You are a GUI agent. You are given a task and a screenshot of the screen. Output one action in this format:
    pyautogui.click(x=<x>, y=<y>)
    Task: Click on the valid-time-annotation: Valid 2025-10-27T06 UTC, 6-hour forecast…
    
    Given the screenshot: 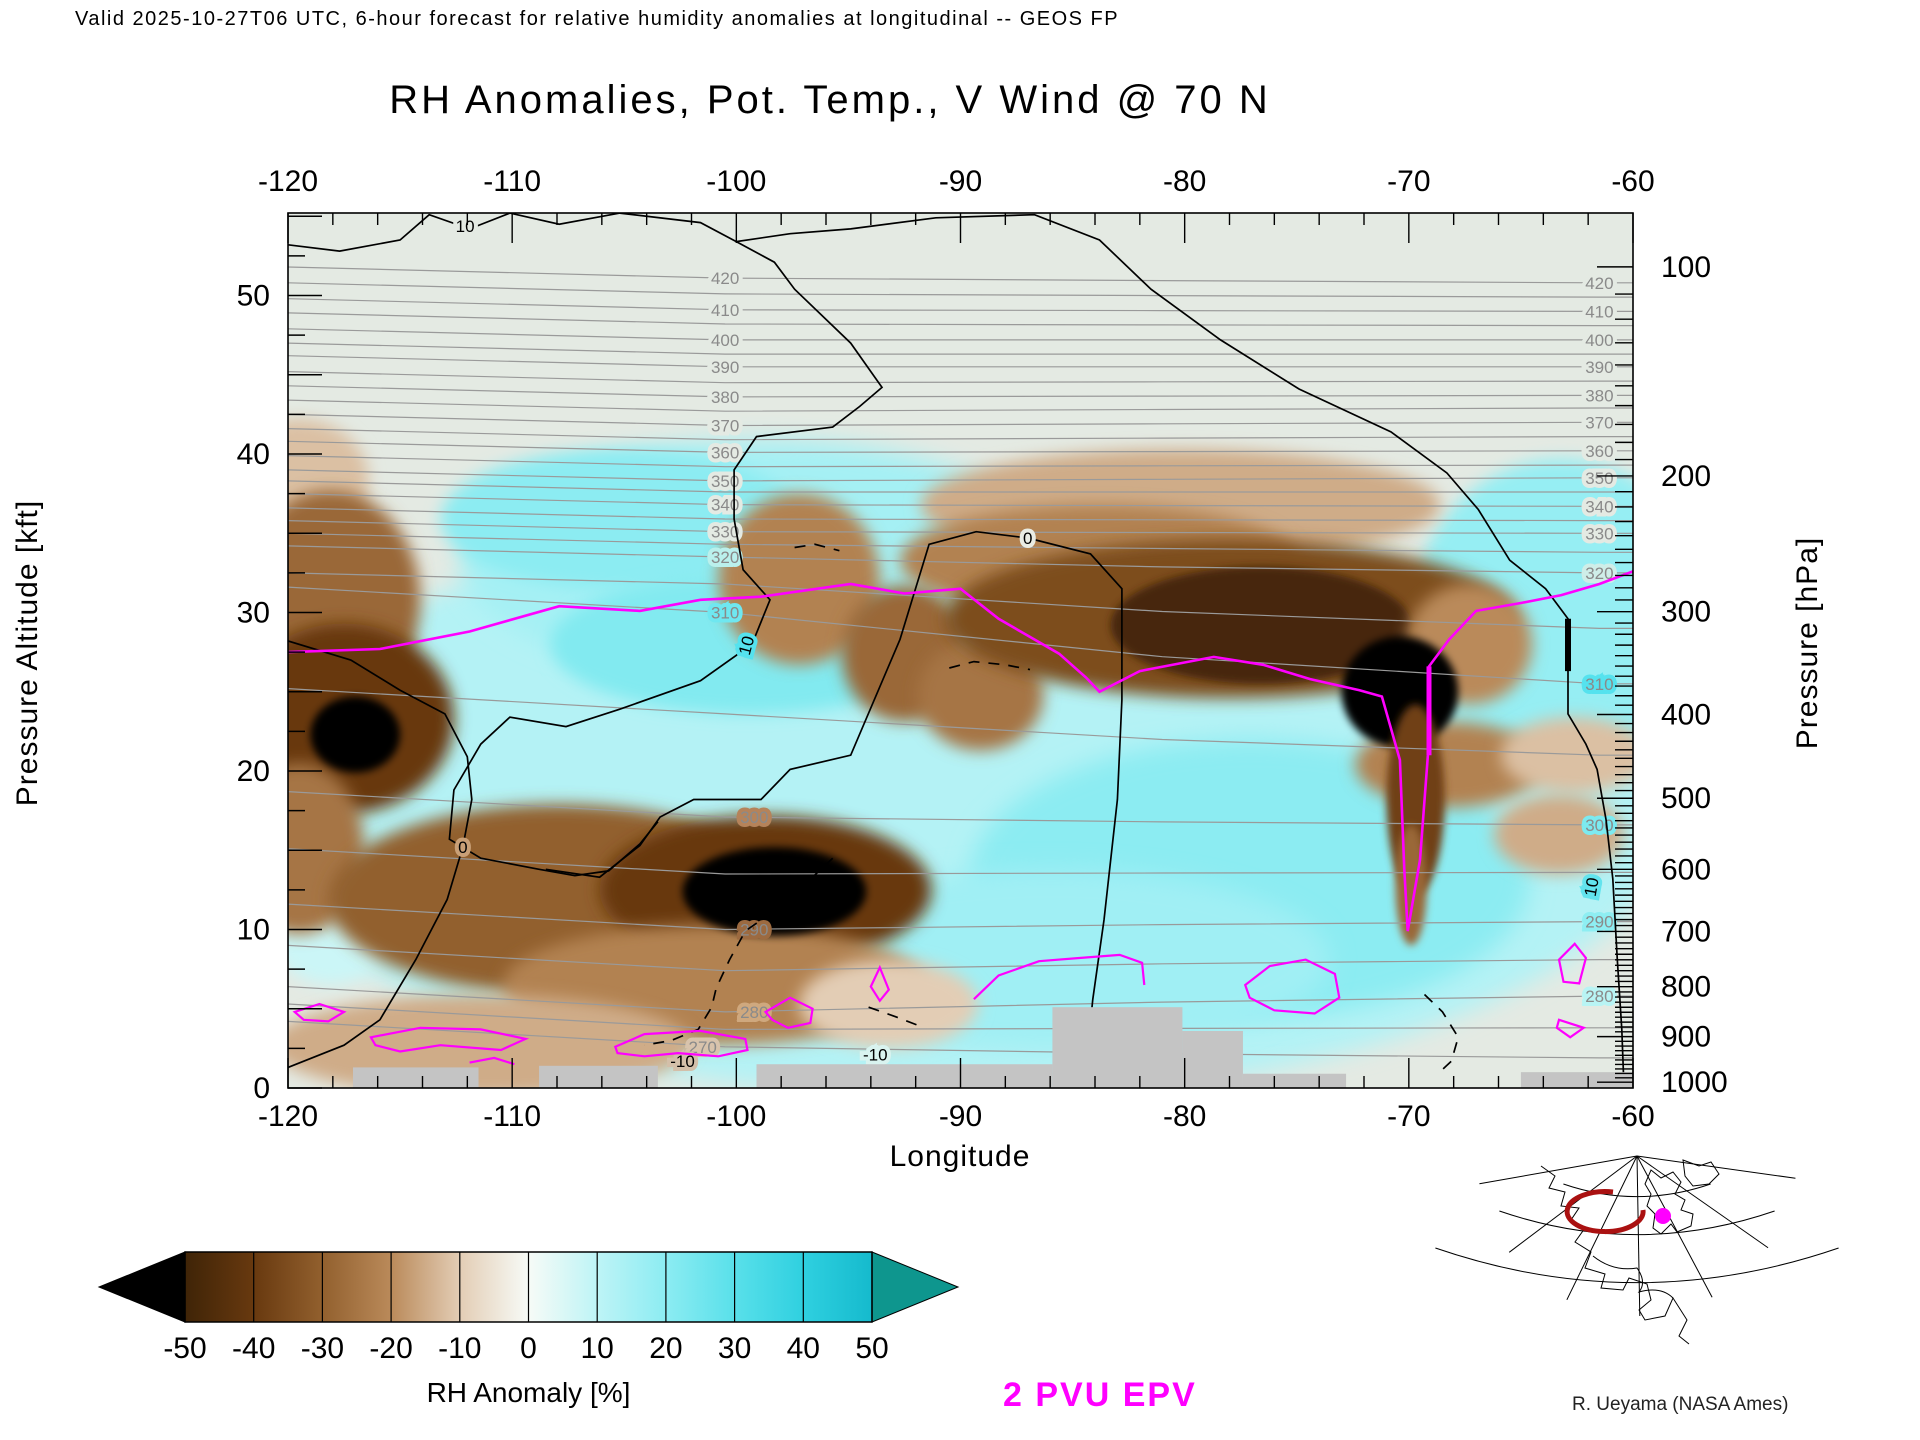 What is the action you would take?
    pyautogui.click(x=597, y=19)
    